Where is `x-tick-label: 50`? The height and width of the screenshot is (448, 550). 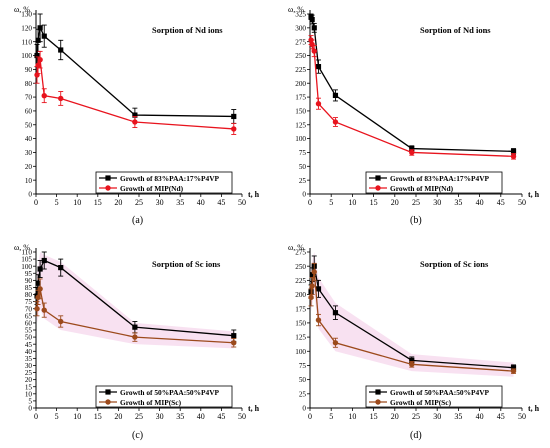
x-tick-label: 50 is located at coordinates (522, 202).